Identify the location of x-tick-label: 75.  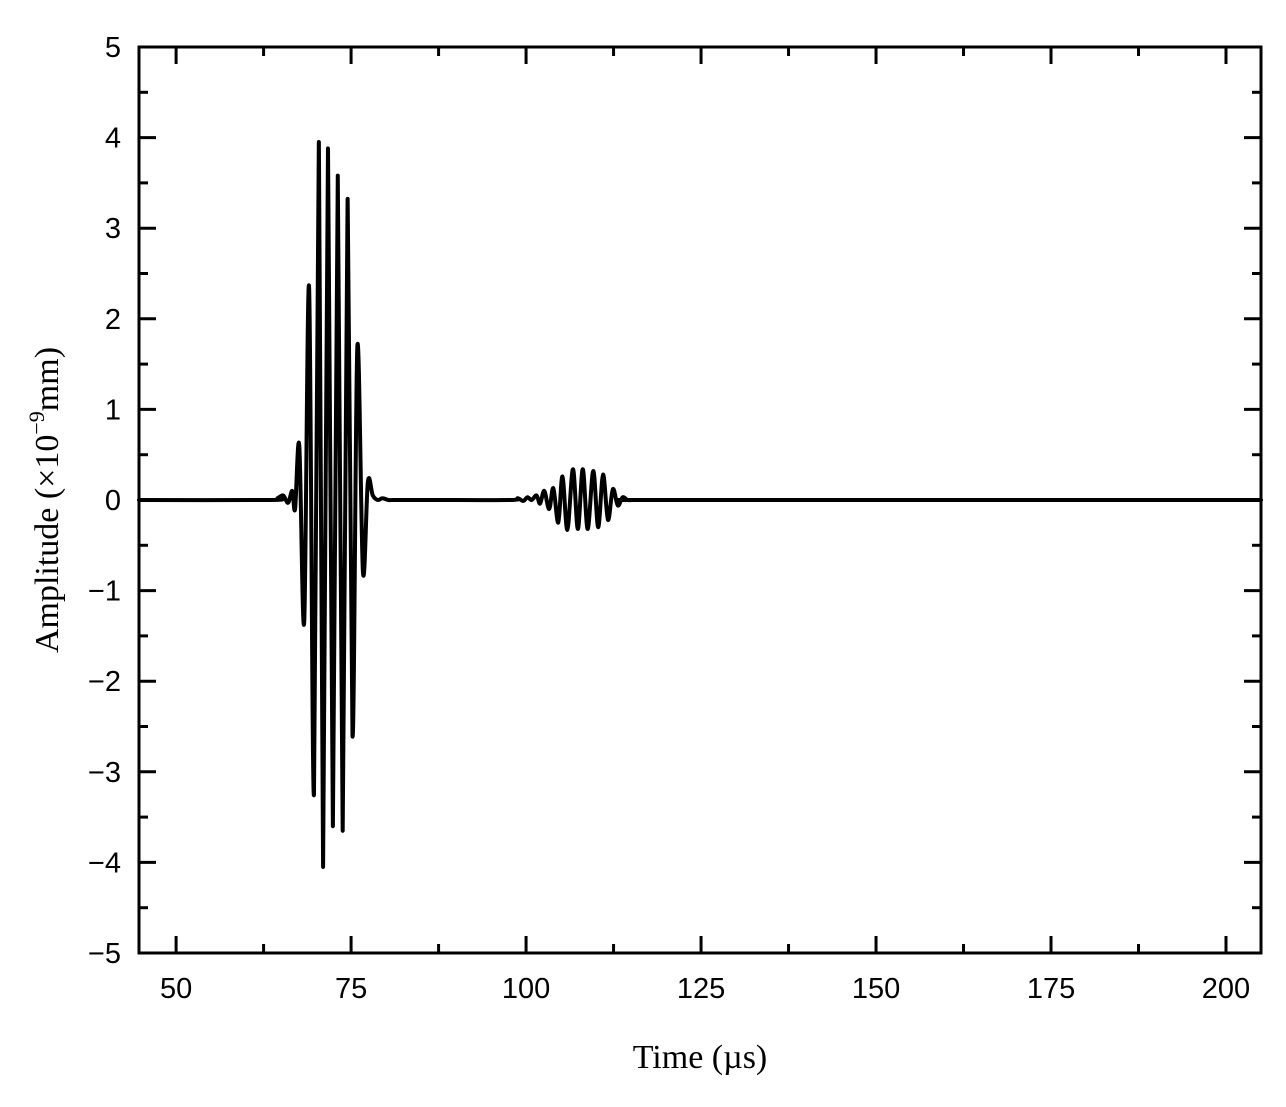
(351, 989).